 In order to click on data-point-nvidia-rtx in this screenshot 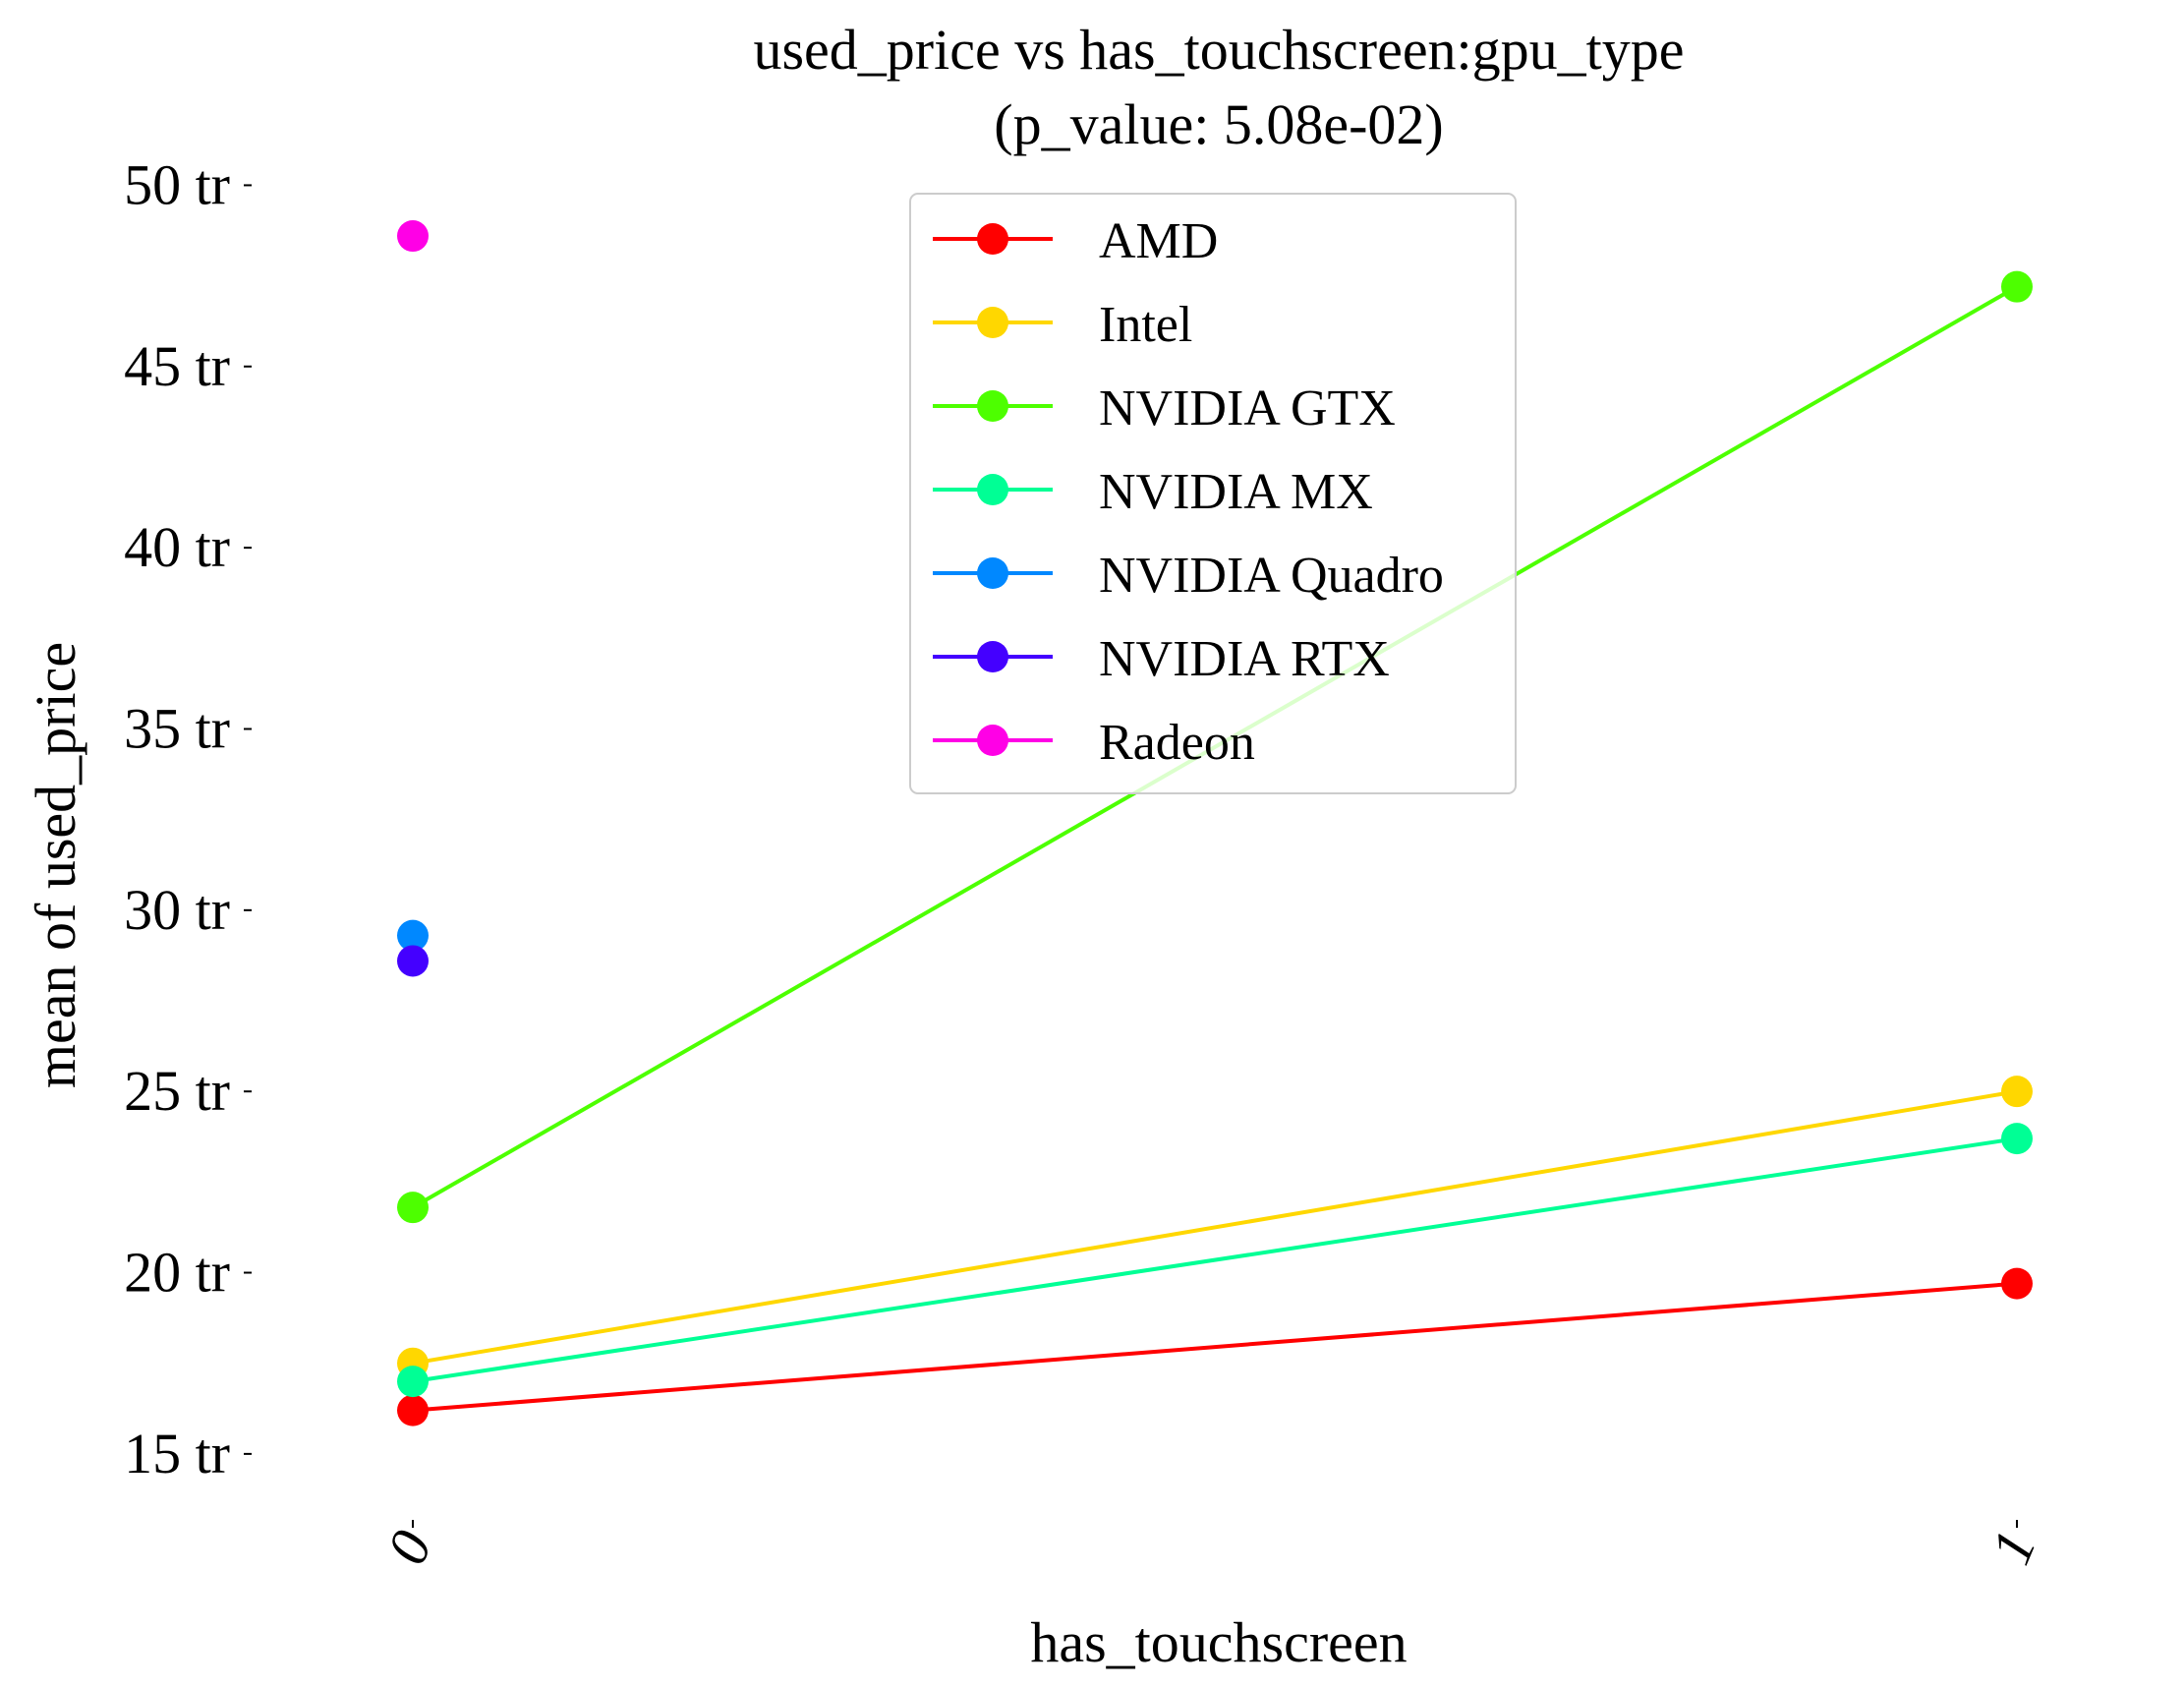, I will do `click(413, 961)`.